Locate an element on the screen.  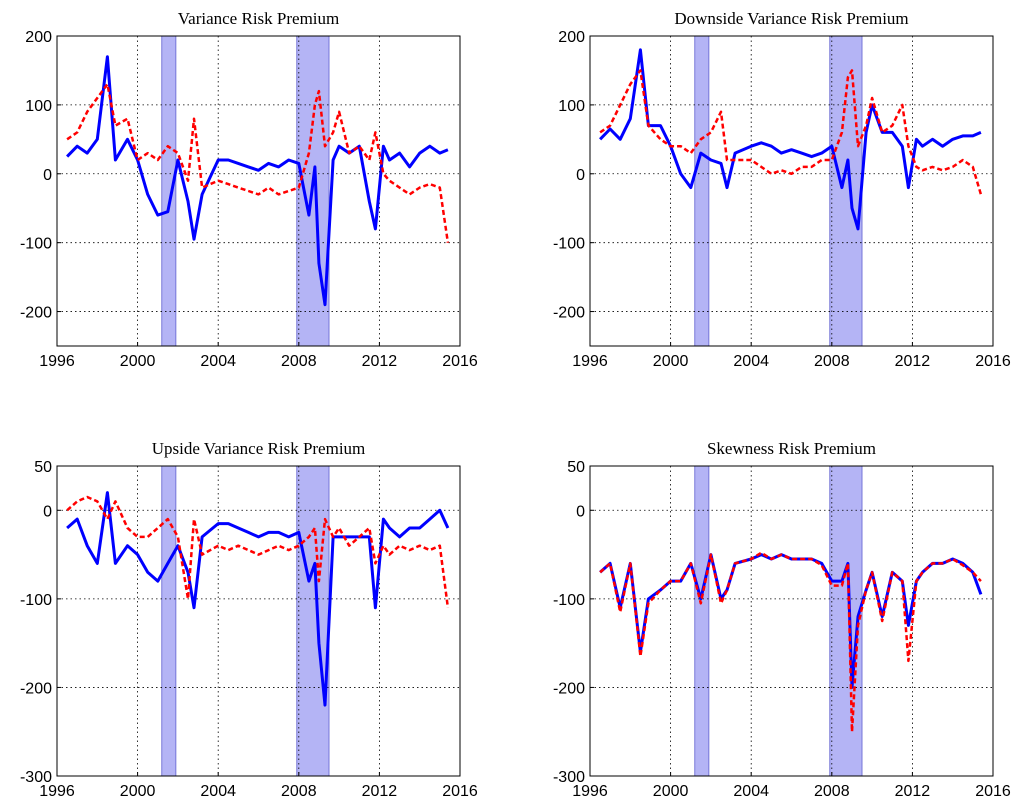
chart-title: Variance Risk Premium is located at coordinates (258, 18).